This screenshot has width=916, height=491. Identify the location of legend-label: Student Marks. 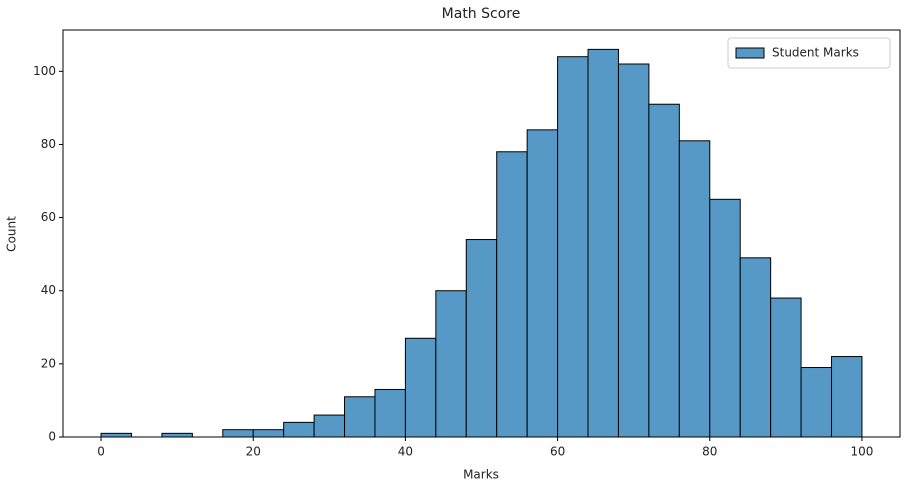
(815, 53).